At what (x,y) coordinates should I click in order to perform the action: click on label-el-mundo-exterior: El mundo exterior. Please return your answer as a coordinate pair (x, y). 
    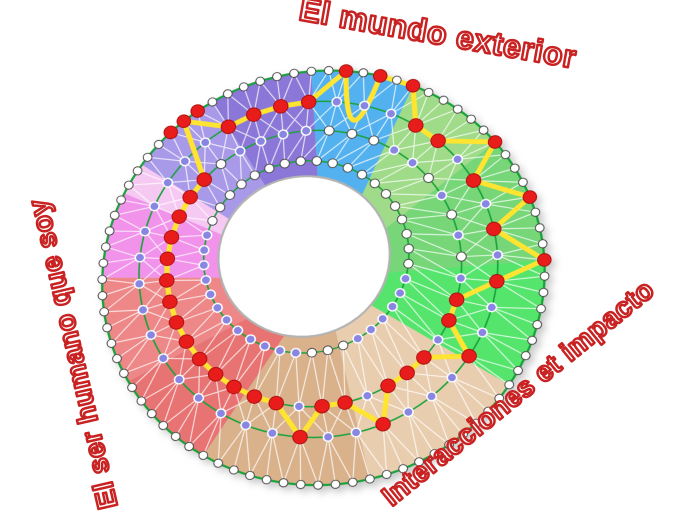
    Looking at the image, I should click on (438, 37).